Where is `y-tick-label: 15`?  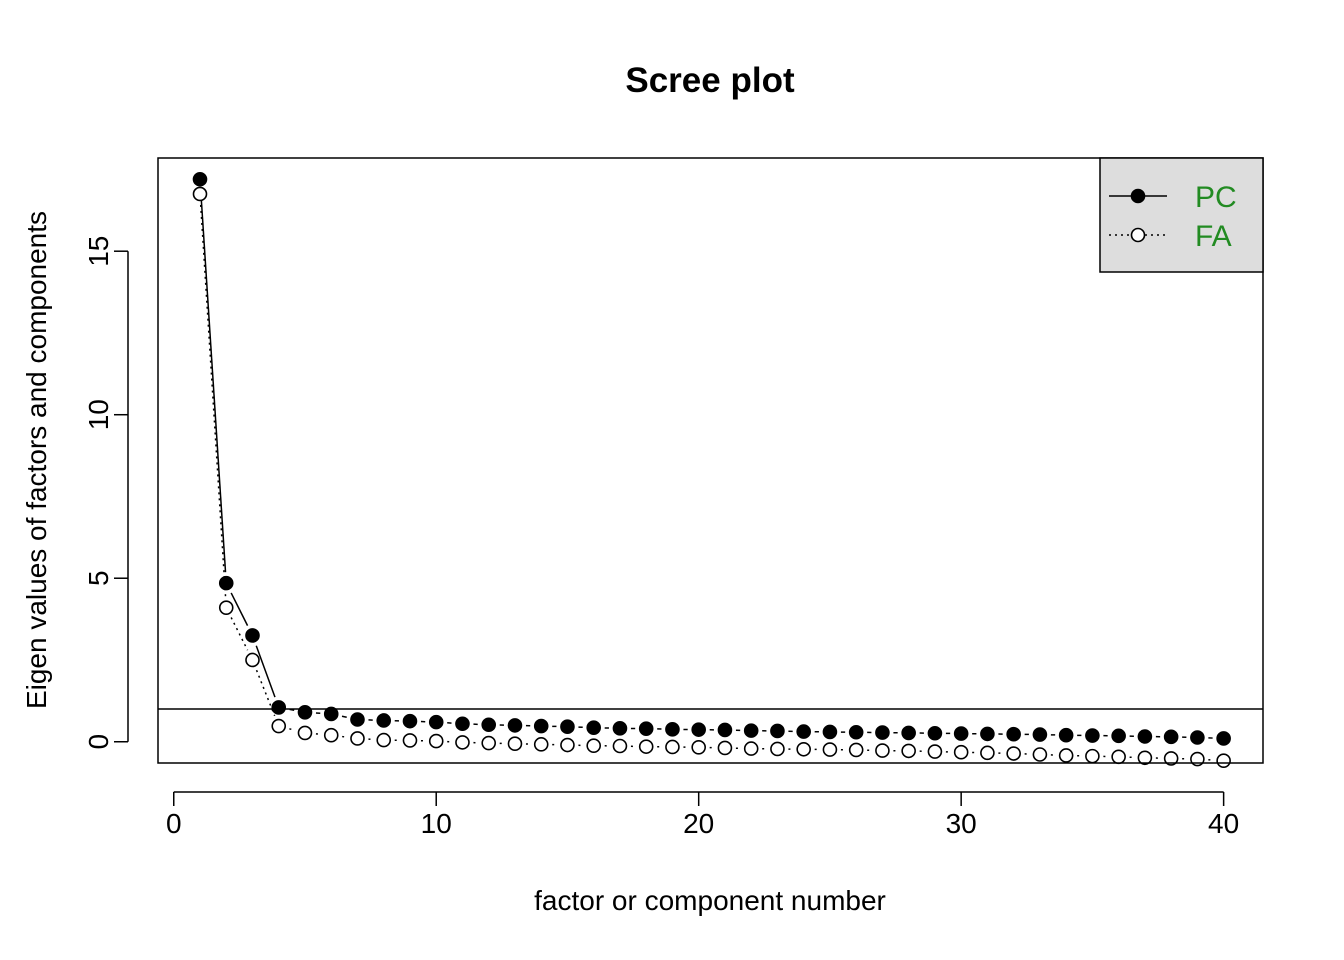
y-tick-label: 15 is located at coordinates (98, 251).